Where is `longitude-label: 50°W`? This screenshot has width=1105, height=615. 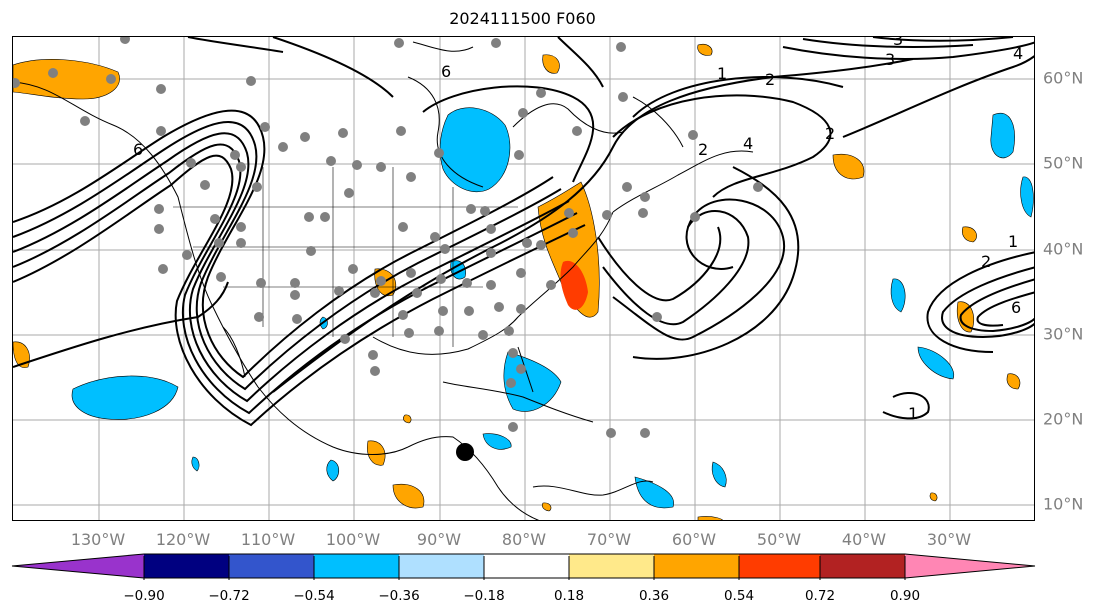
longitude-label: 50°W is located at coordinates (779, 539).